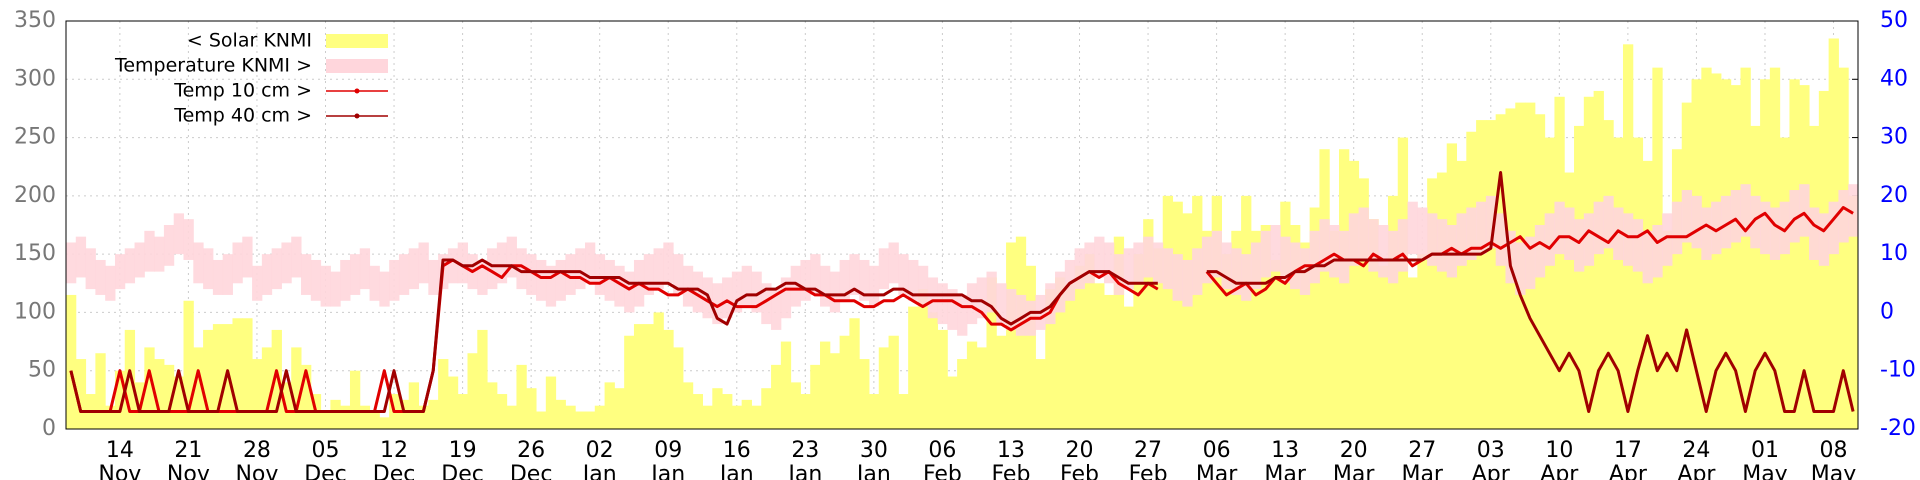 Image resolution: width=1920 pixels, height=480 pixels. I want to click on x-tick-label: Apr, so click(1491, 471).